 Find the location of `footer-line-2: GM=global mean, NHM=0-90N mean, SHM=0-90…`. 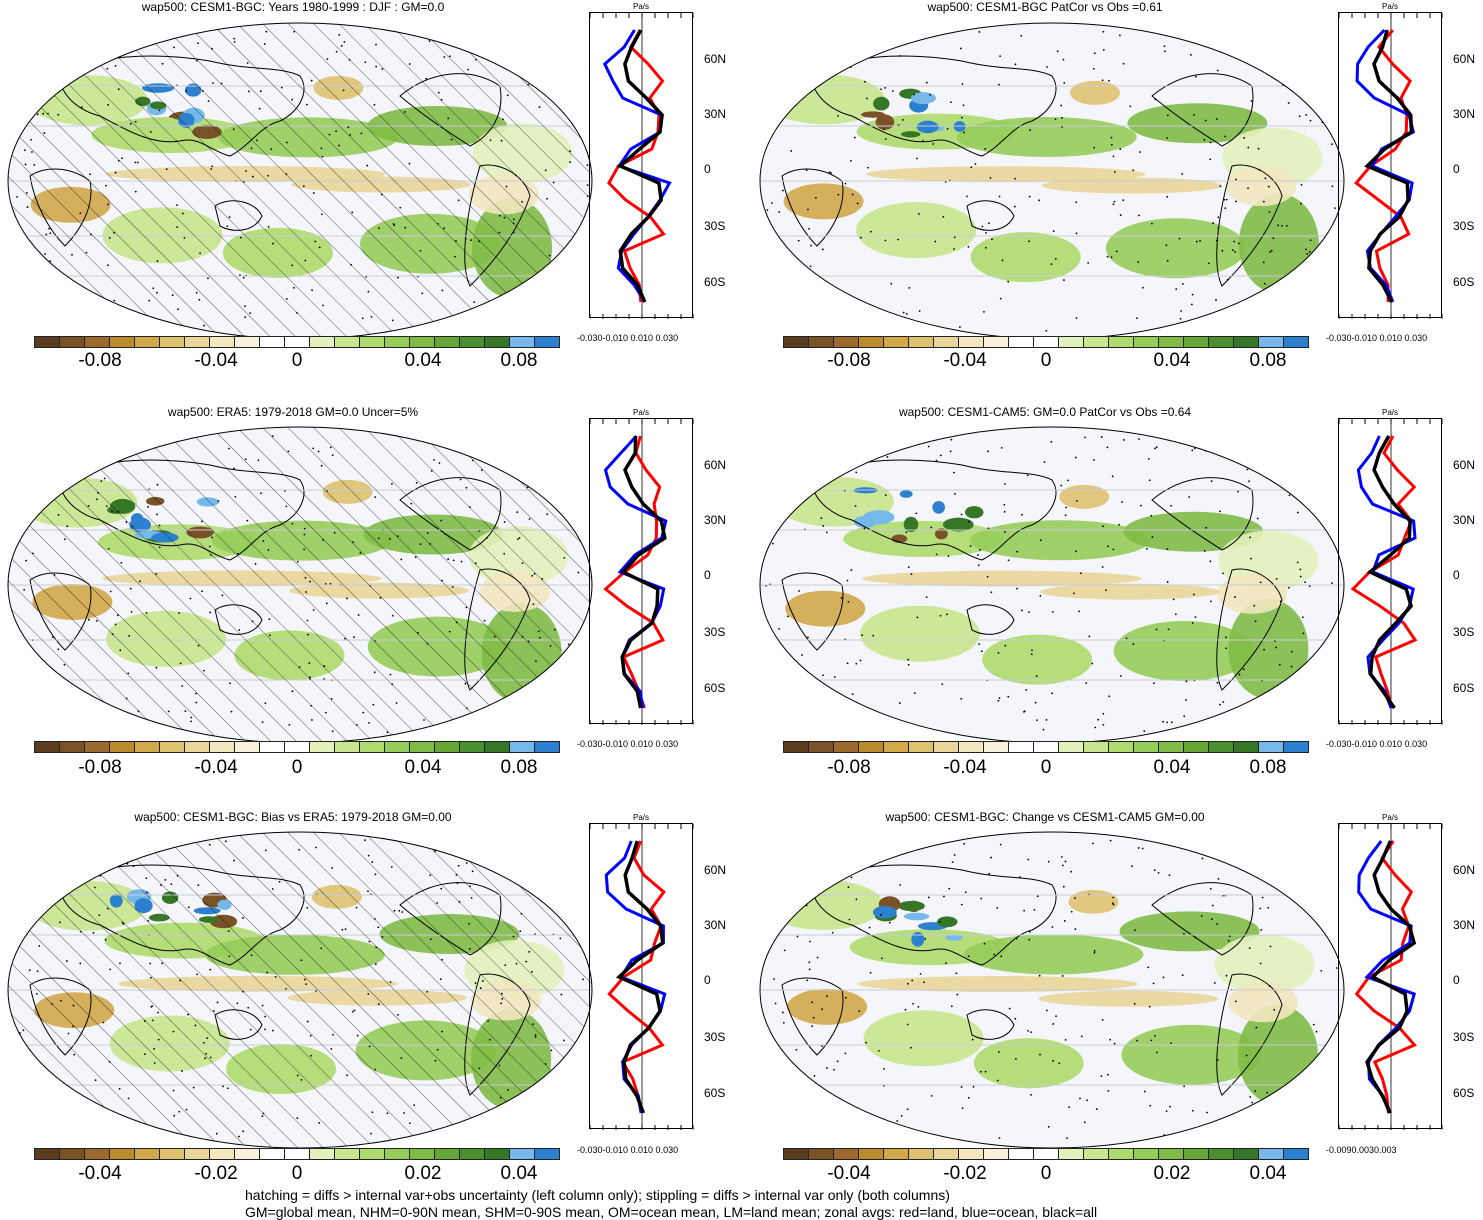

footer-line-2: GM=global mean, NHM=0-90N mean, SHM=0-90… is located at coordinates (671, 1212).